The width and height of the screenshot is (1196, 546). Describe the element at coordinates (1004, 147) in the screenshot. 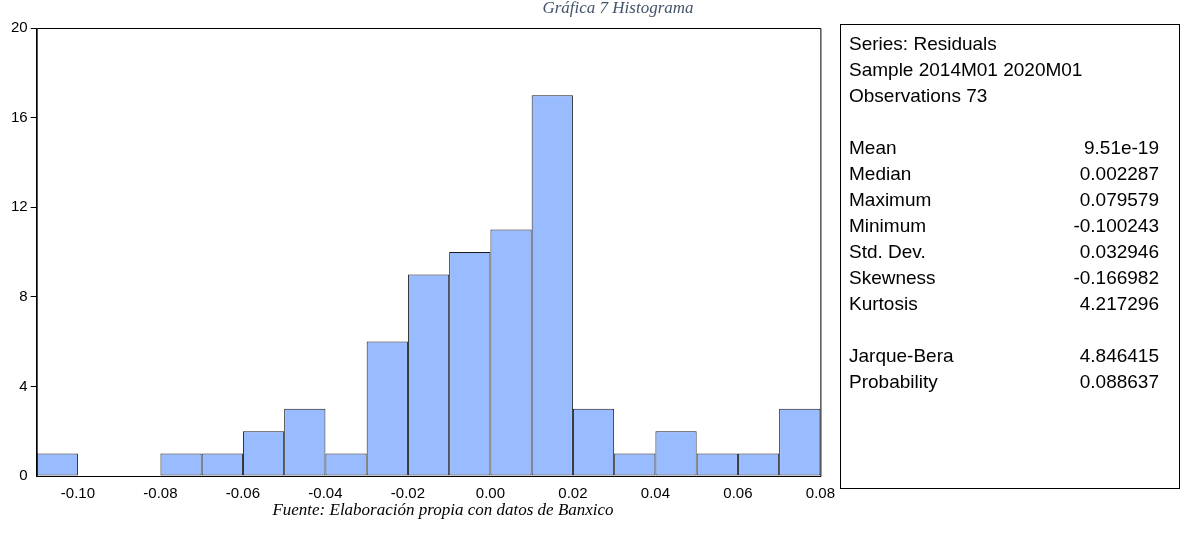

I see `text: Mean 9.51e-19` at that location.